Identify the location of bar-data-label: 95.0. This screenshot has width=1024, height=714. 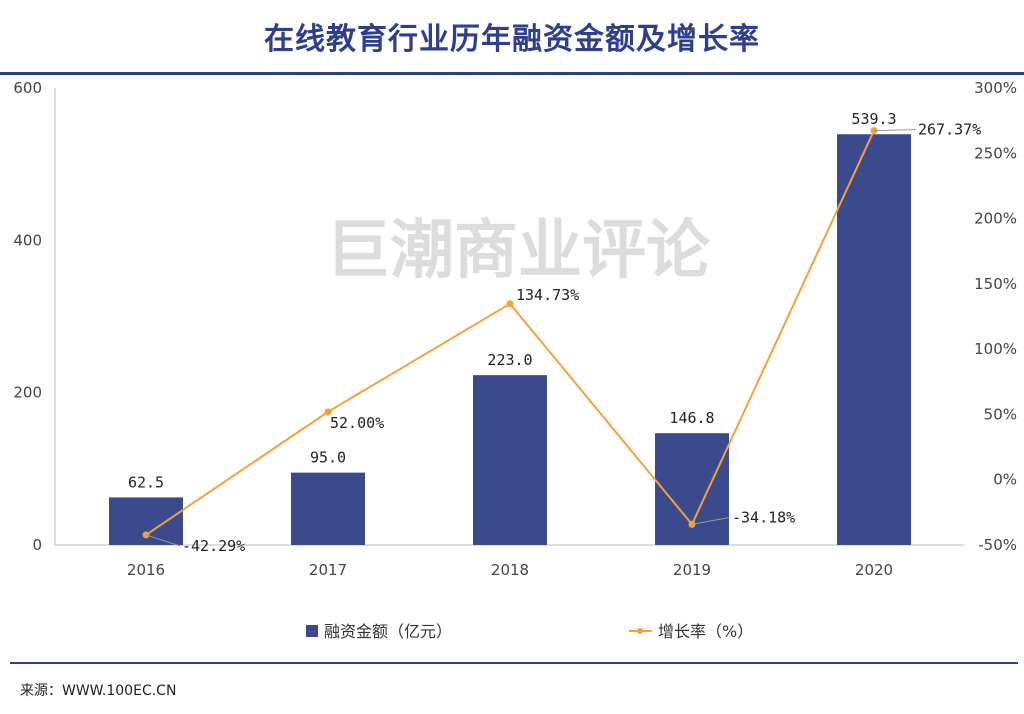
(328, 458).